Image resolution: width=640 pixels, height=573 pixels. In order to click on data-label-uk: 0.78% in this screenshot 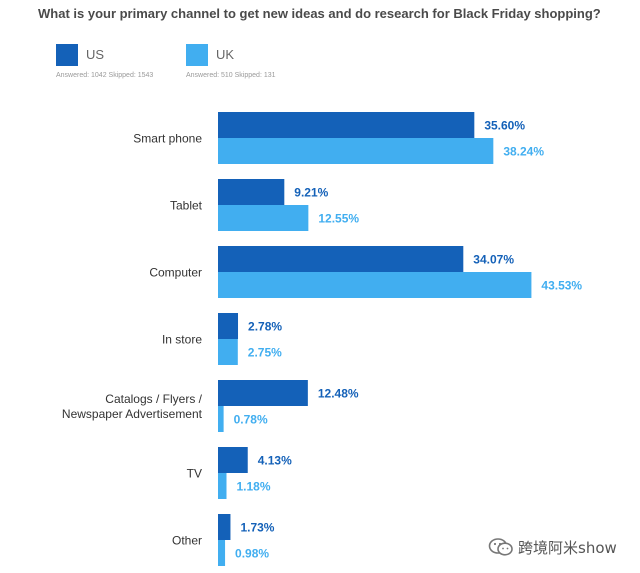, I will do `click(251, 420)`.